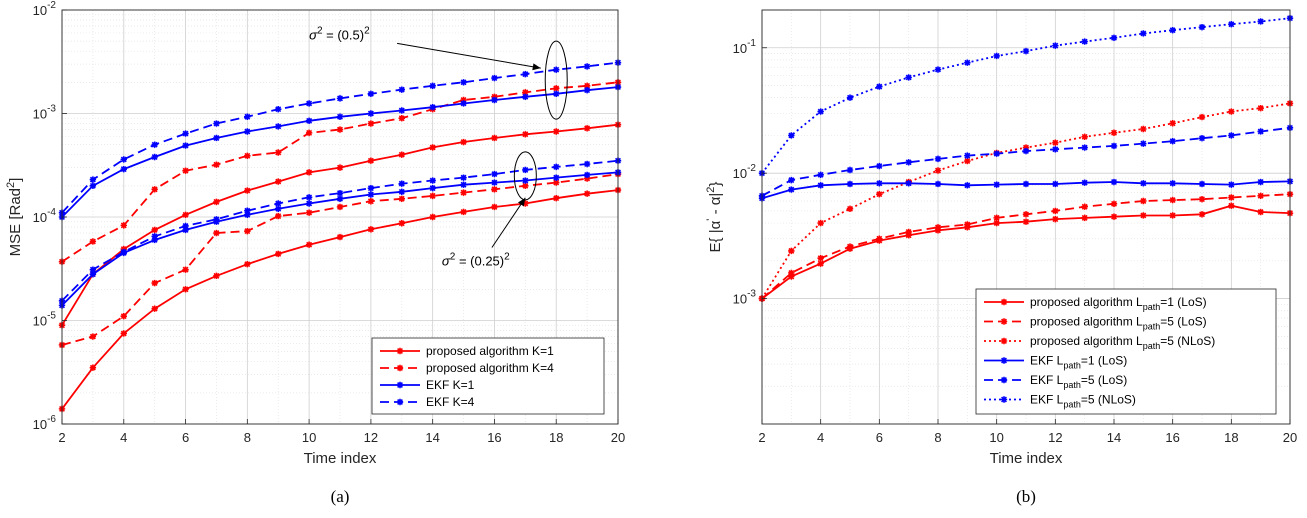  What do you see at coordinates (51, 109) in the screenshot?
I see `tick-exponent: -3` at bounding box center [51, 109].